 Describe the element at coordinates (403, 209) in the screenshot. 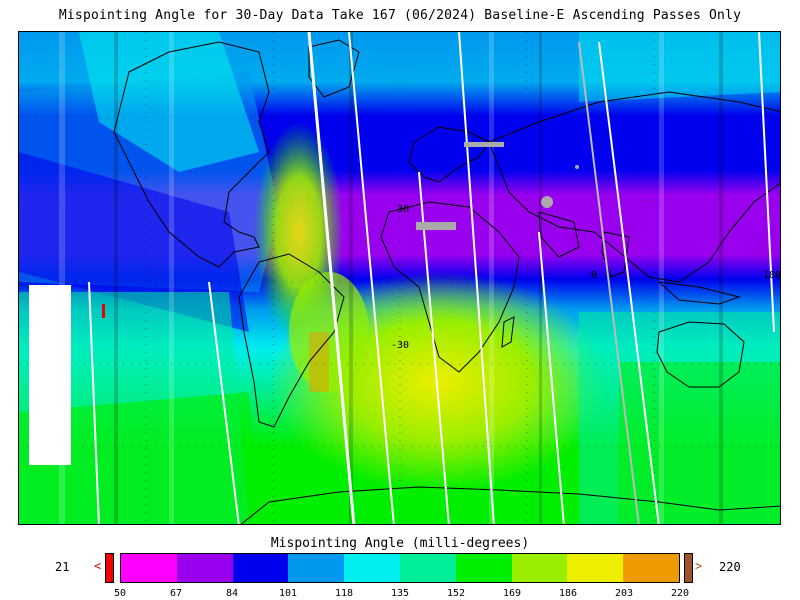

I see `lat-label-30: 30` at that location.